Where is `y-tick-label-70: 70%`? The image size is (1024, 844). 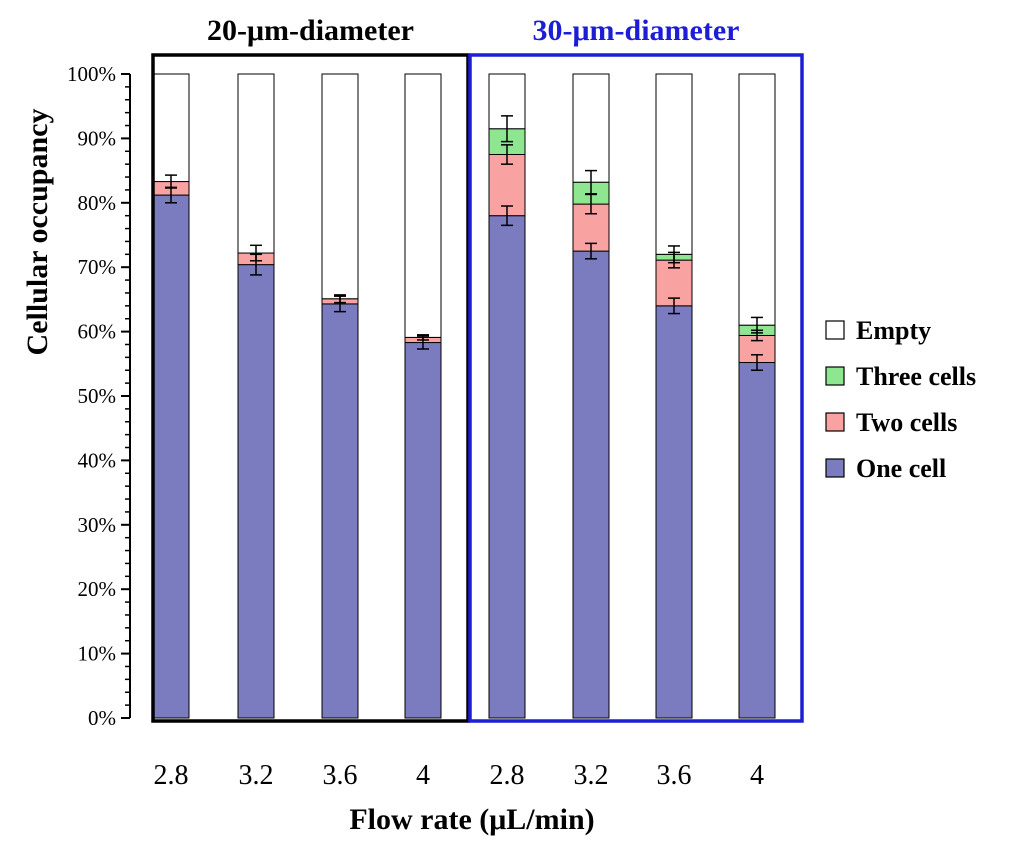 y-tick-label-70: 70% is located at coordinates (97, 267).